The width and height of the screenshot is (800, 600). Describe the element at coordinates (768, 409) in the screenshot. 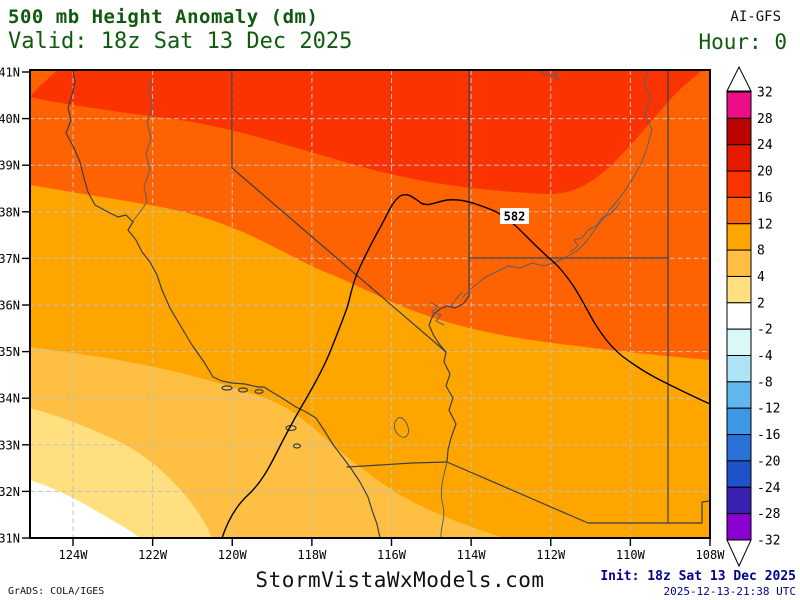

I see `colorbar-label: -12` at that location.